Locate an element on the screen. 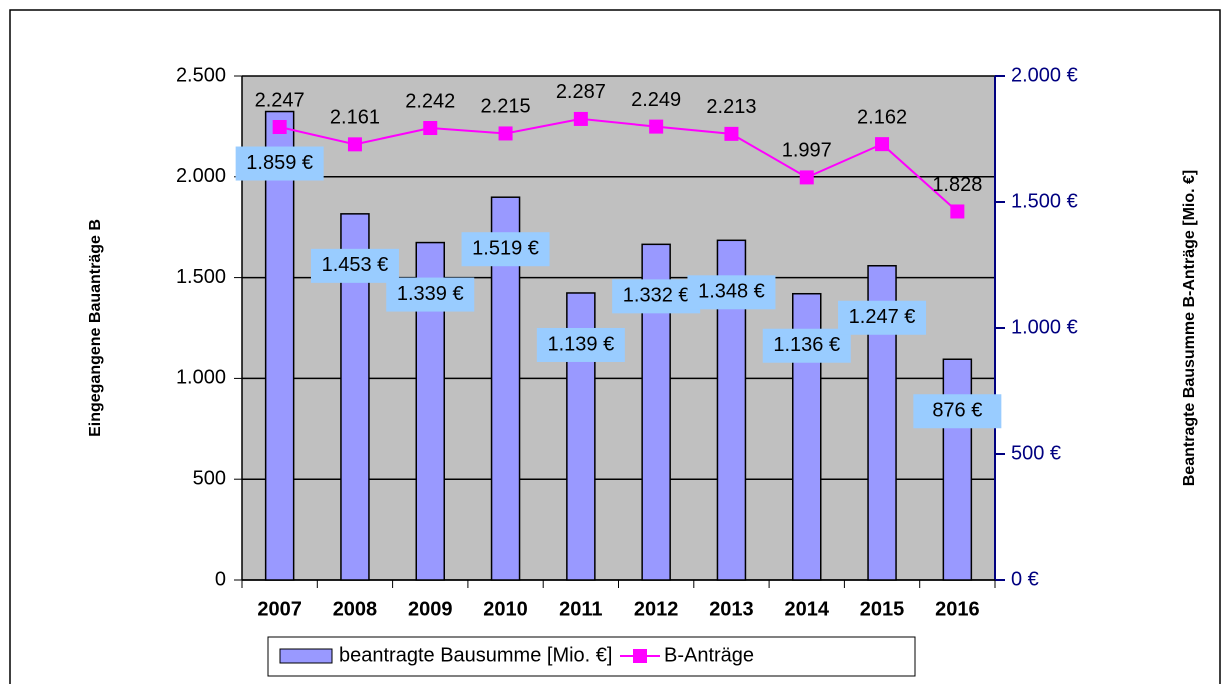 This screenshot has width=1230, height=684. data-label: 2.247 is located at coordinates (280, 100).